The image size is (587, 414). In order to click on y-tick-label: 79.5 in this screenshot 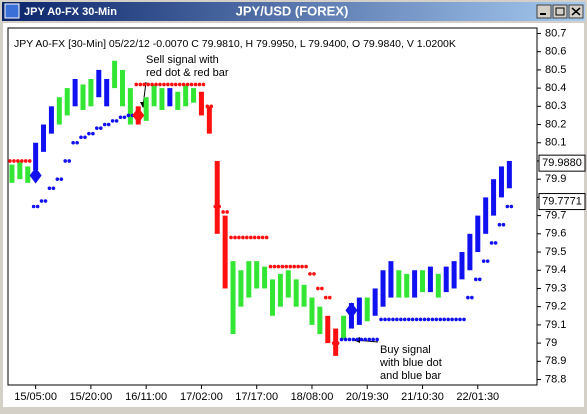, I will do `click(555, 252)`.